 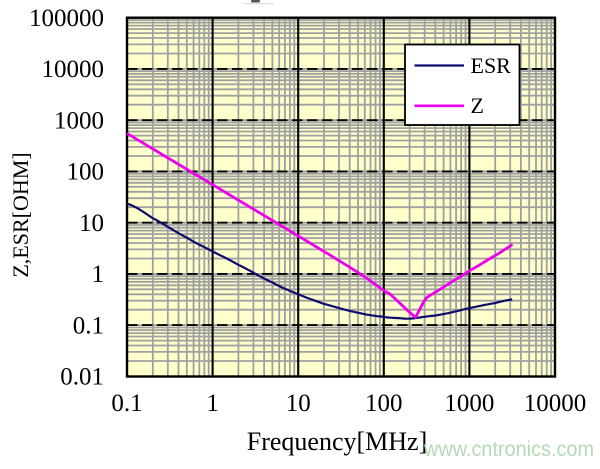 What do you see at coordinates (20, 214) in the screenshot?
I see `svg-text: Z,ESR[OHM]` at bounding box center [20, 214].